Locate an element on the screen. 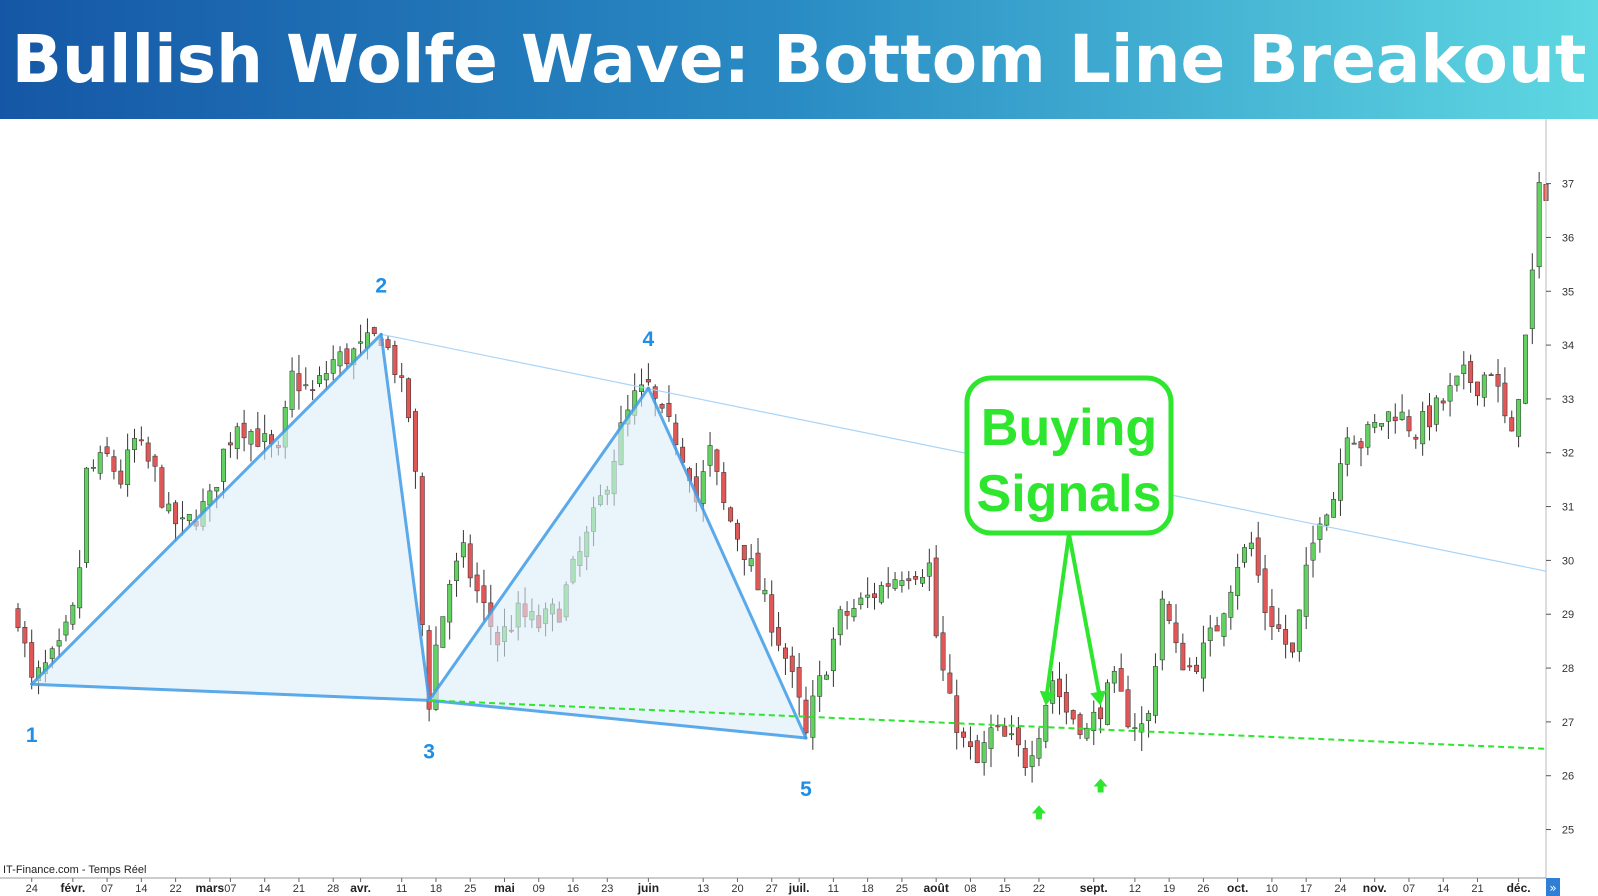 Image resolution: width=1598 pixels, height=896 pixels. time-tick-label: déc. is located at coordinates (1519, 888).